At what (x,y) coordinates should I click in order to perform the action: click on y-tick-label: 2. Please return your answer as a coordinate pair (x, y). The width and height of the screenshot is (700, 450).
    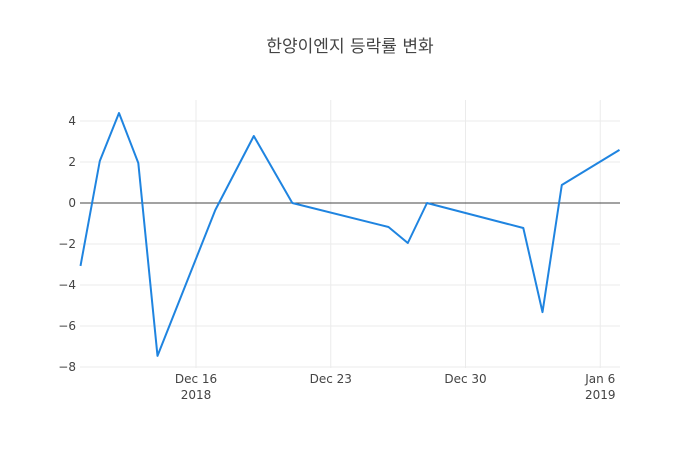
    Looking at the image, I should click on (72, 162).